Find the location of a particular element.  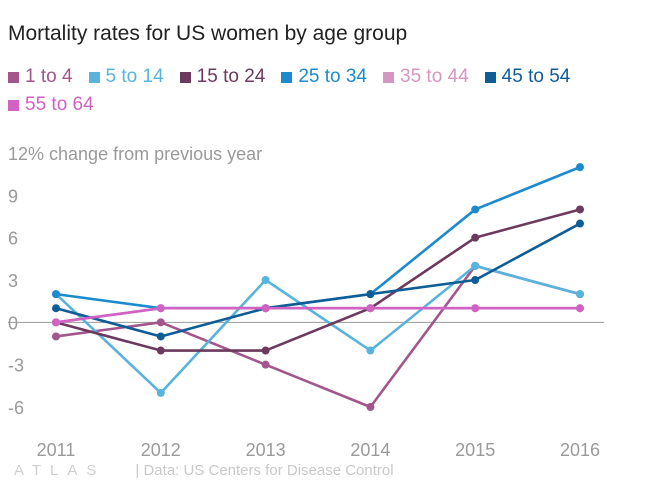

y-axis-top-label: 12% change from previous year is located at coordinates (135, 154).